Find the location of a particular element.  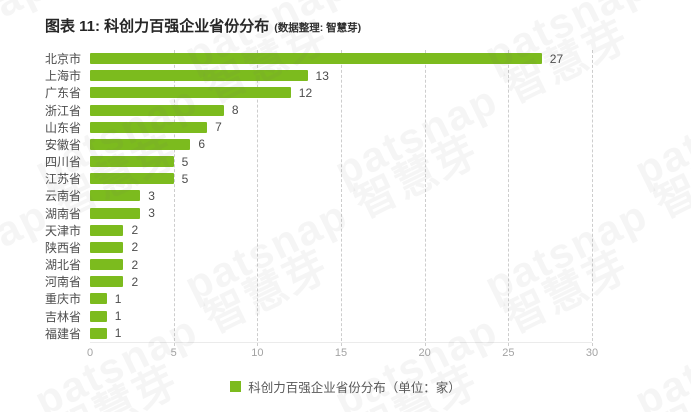

legend: 科创力百强企业省份分布（单位：家） is located at coordinates (345, 386).